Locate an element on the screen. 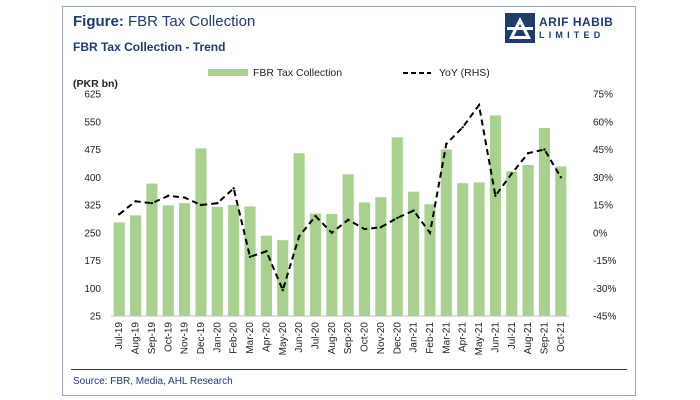 The image size is (700, 400). chart-title: FBR Tax Collection - Trend is located at coordinates (149, 47).